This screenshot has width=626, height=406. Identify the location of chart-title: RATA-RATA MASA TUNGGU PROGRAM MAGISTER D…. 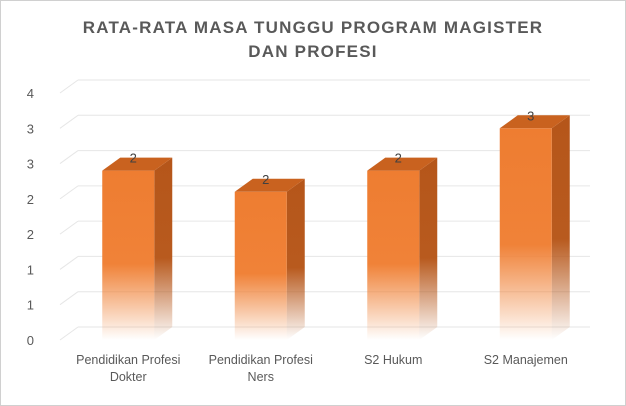
(313, 39).